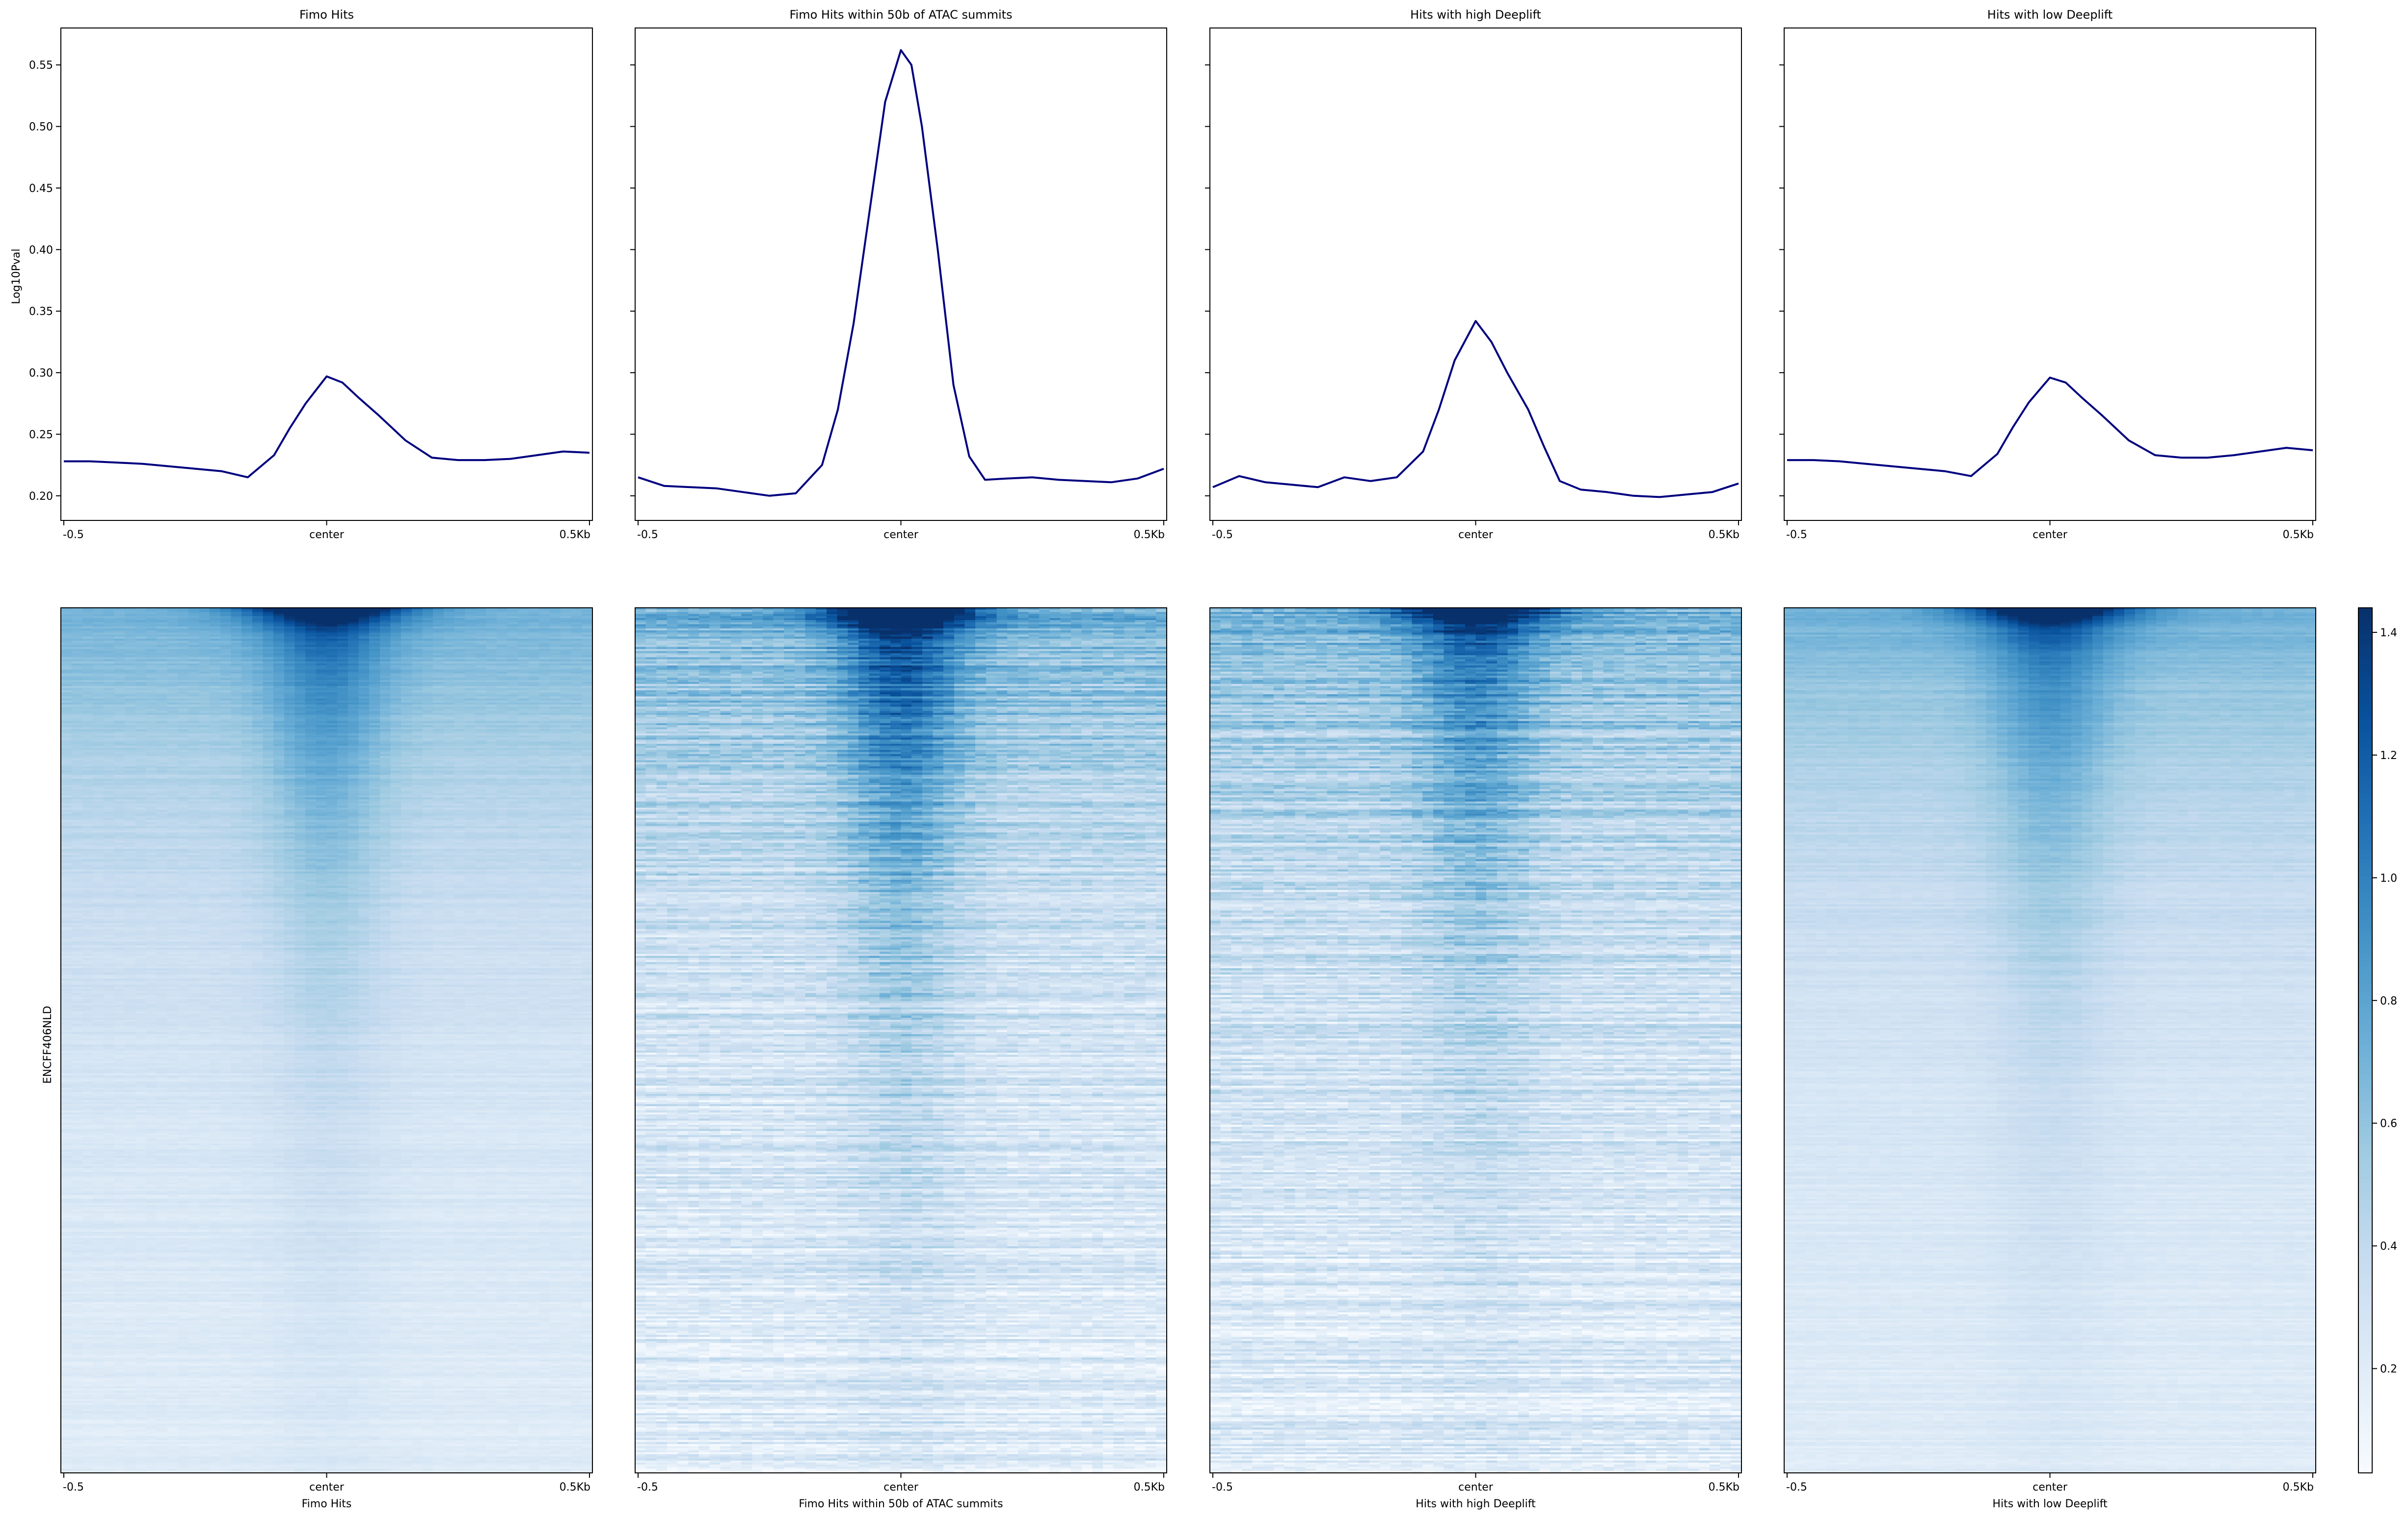  I want to click on y-tick-label: 0.25, so click(41, 435).